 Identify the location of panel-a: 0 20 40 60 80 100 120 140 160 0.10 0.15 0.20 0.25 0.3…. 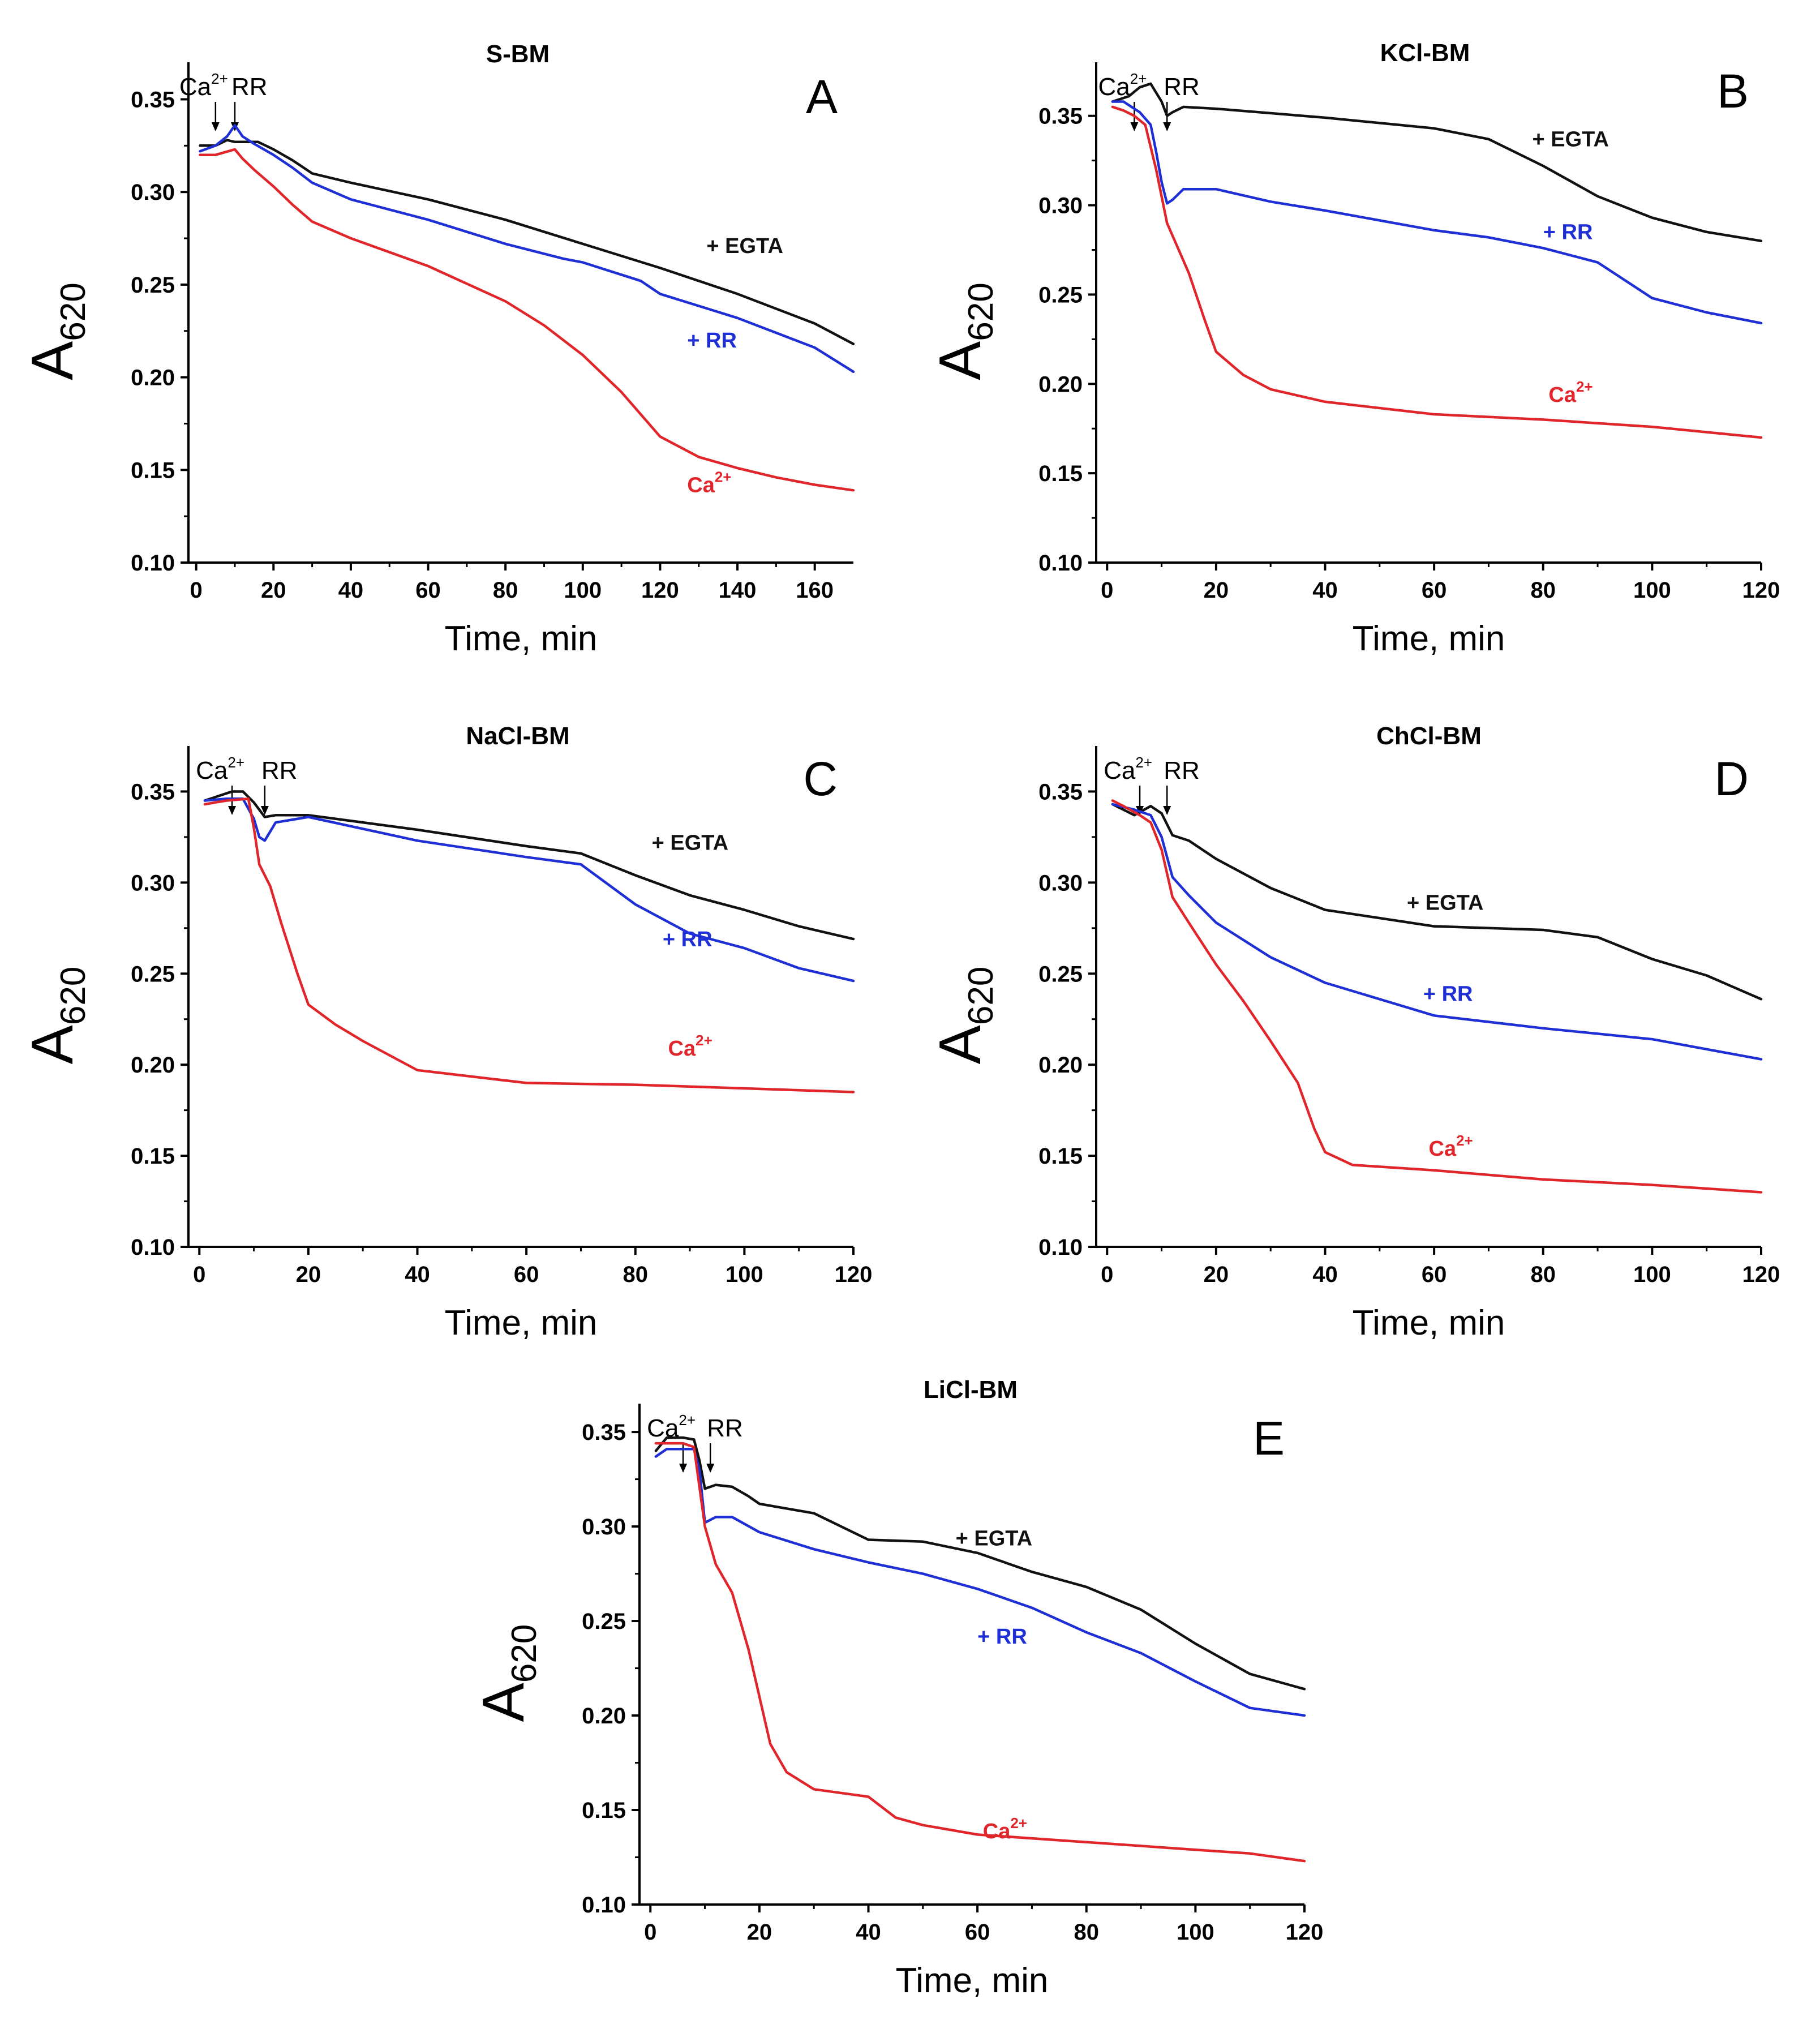
(437, 349).